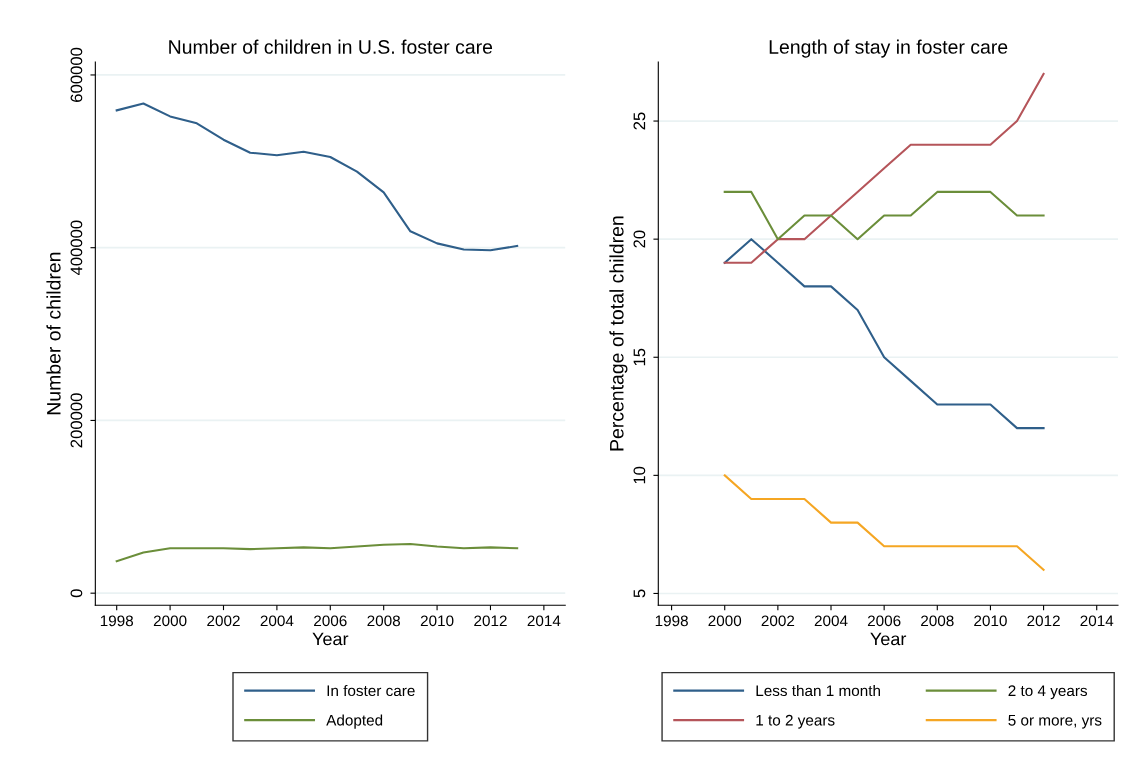  Describe the element at coordinates (639, 475) in the screenshot. I see `y-tick-label: 10` at that location.